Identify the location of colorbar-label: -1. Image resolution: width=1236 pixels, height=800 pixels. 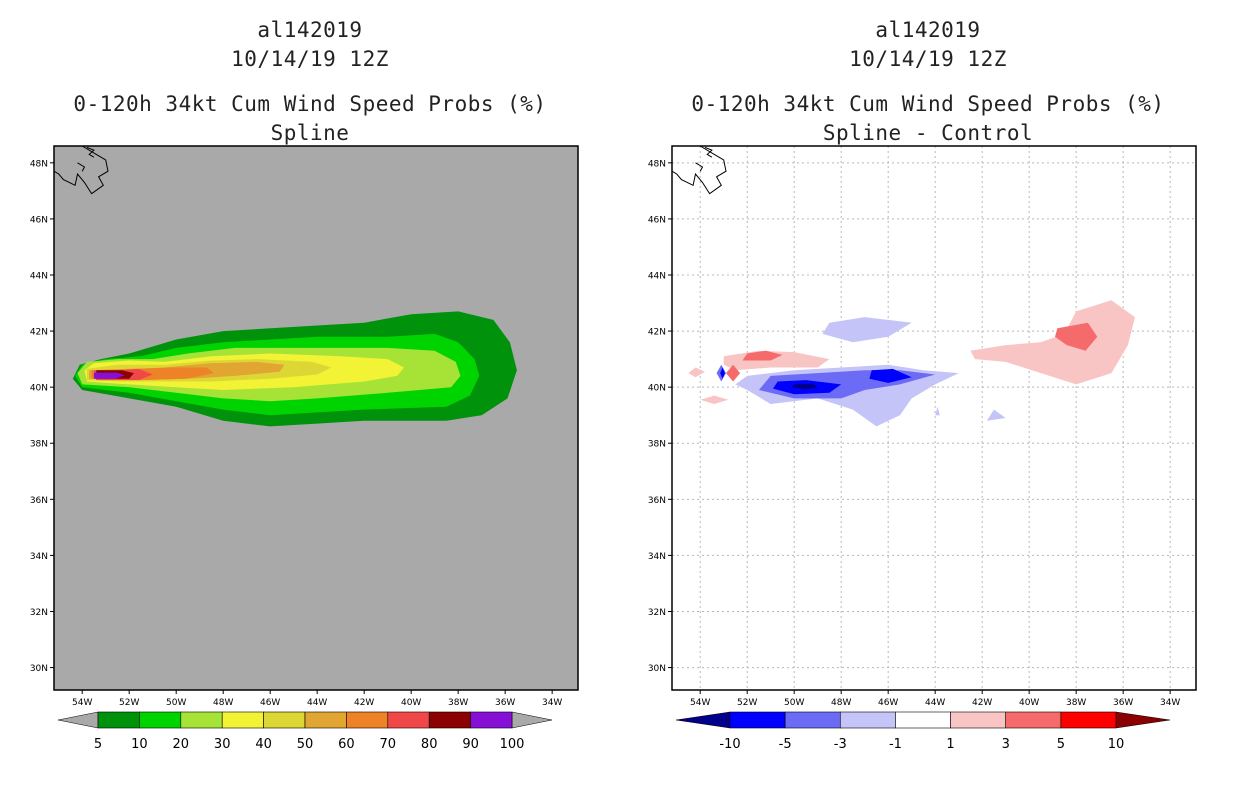
(895, 744).